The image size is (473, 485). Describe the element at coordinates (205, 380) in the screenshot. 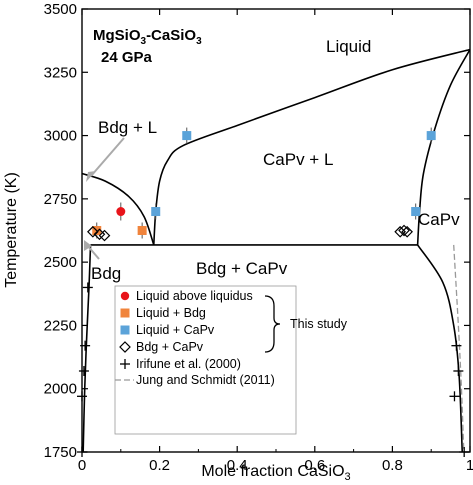

I see `legend-label-jung: Jung and Schmidt (2011)` at that location.